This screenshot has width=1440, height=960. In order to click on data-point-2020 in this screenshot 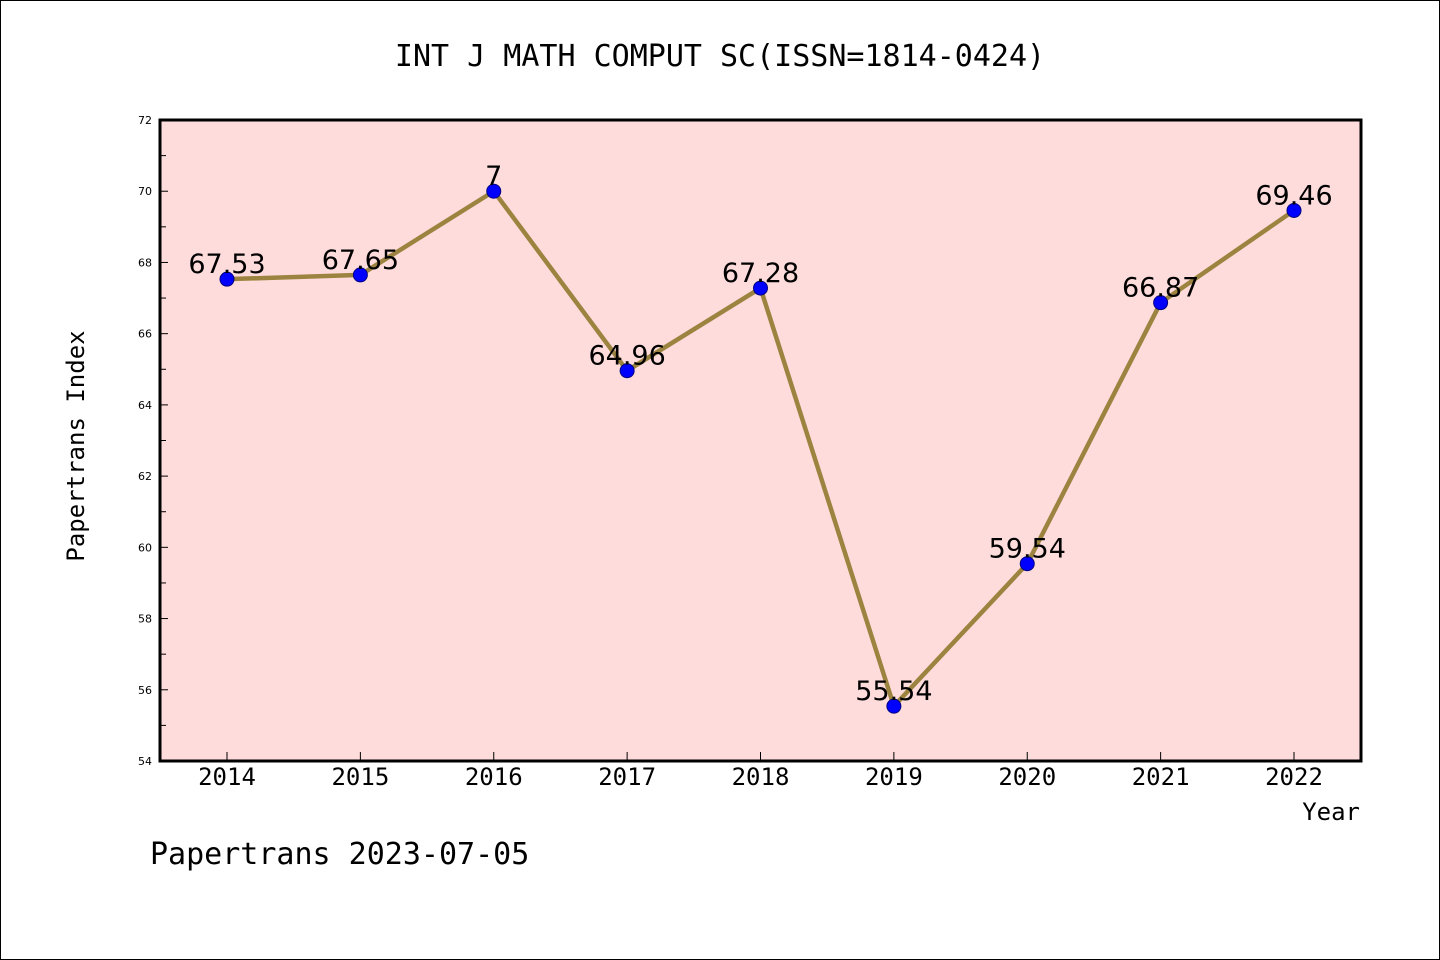, I will do `click(1027, 564)`.